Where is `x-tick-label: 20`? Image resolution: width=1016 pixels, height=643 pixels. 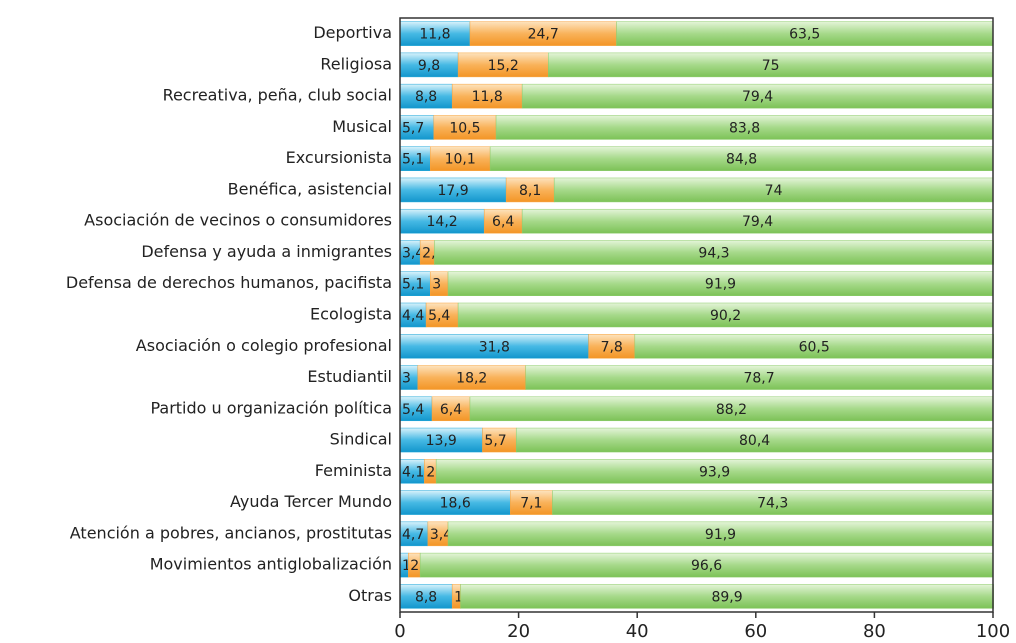 x-tick-label: 20 is located at coordinates (518, 631).